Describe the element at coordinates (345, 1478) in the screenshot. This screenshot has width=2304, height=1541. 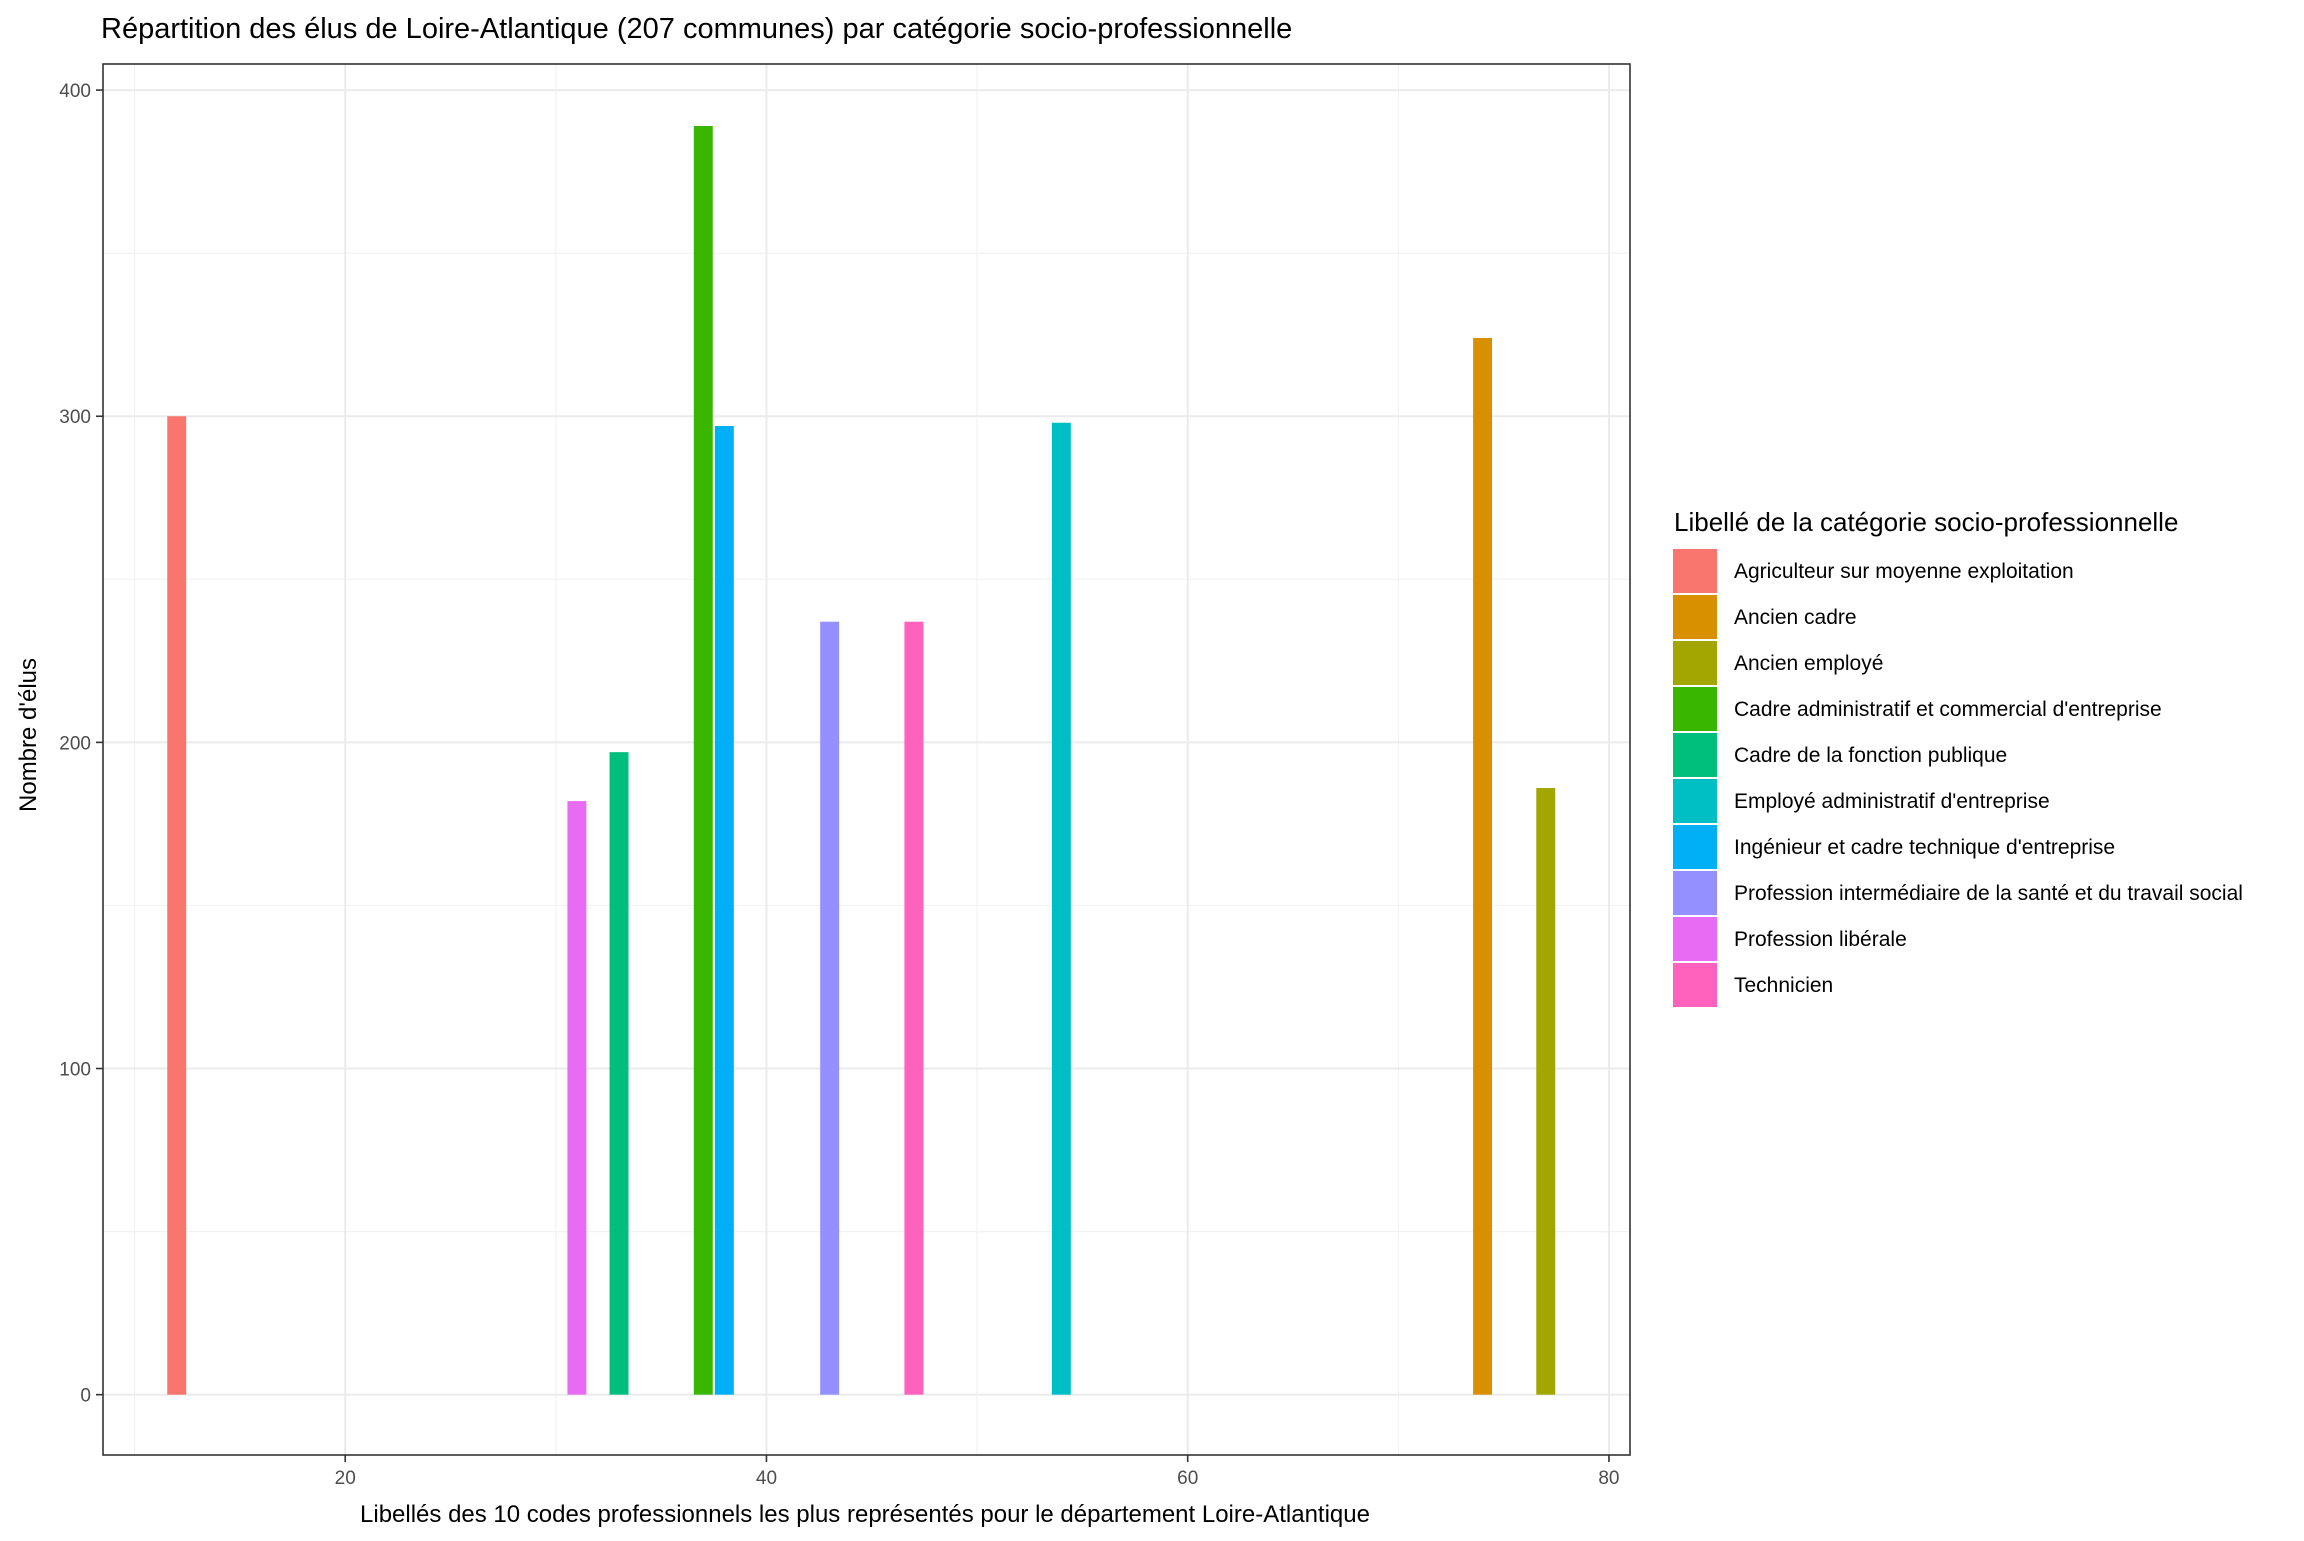
I see `x-tick-label: 20` at that location.